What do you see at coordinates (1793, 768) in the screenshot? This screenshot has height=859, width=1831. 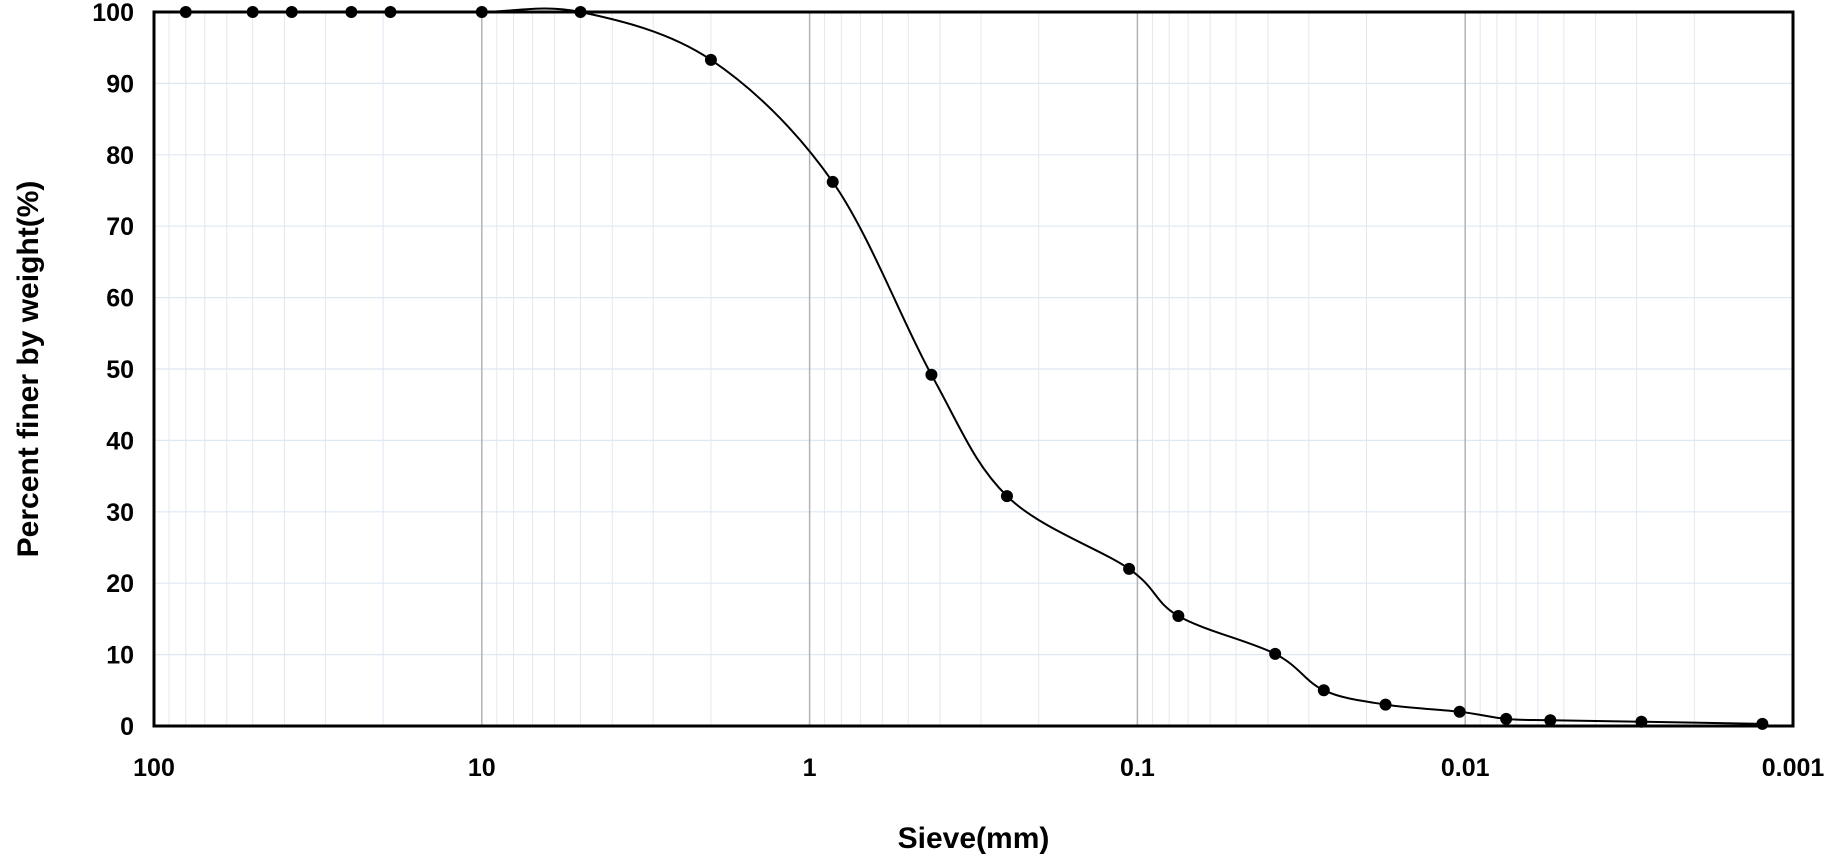 I see `x-tick-label: 0.001` at bounding box center [1793, 768].